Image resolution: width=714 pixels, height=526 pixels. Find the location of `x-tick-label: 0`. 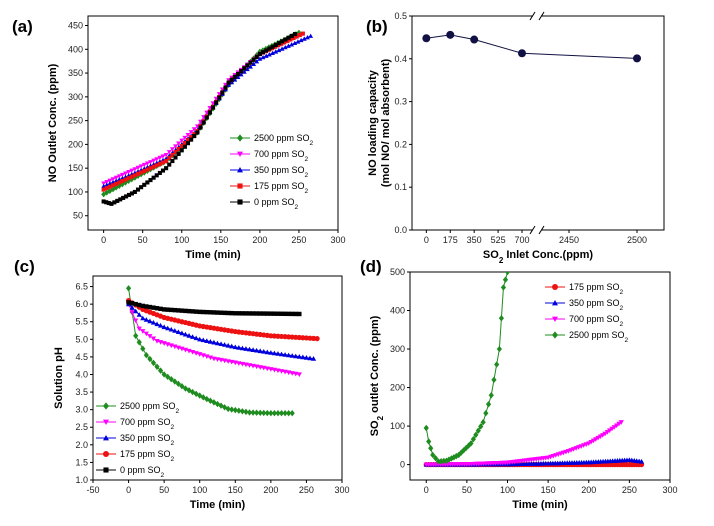

x-tick-label: 0 is located at coordinates (128, 490).